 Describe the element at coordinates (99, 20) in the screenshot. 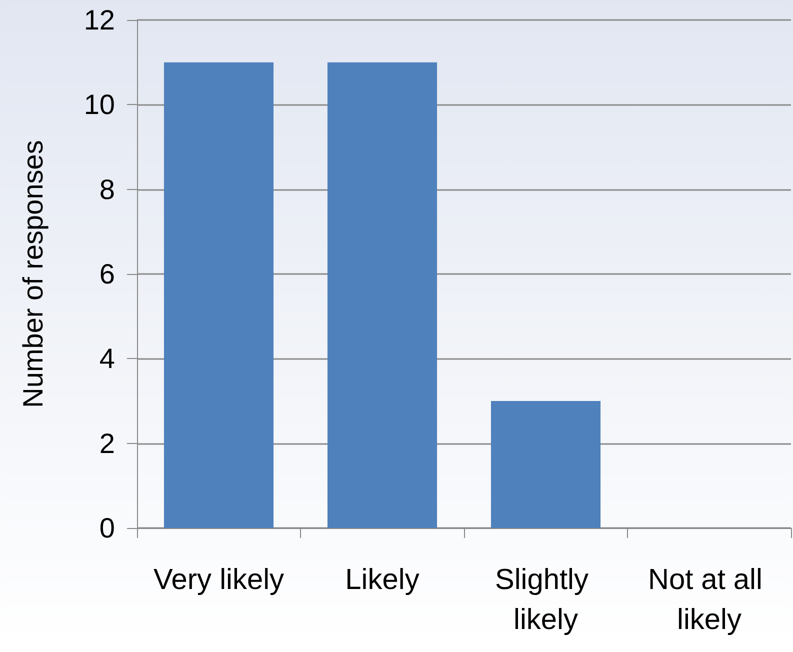

I see `y-tick-label: 12` at that location.